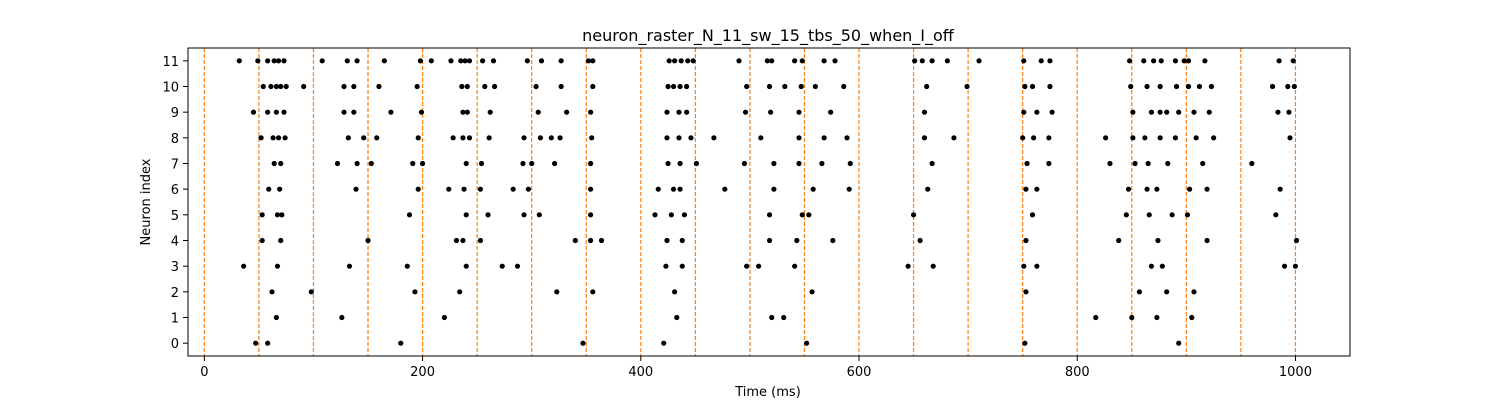 The width and height of the screenshot is (1500, 400). What do you see at coordinates (767, 392) in the screenshot?
I see `x-axis-label: Time (ms)` at bounding box center [767, 392].